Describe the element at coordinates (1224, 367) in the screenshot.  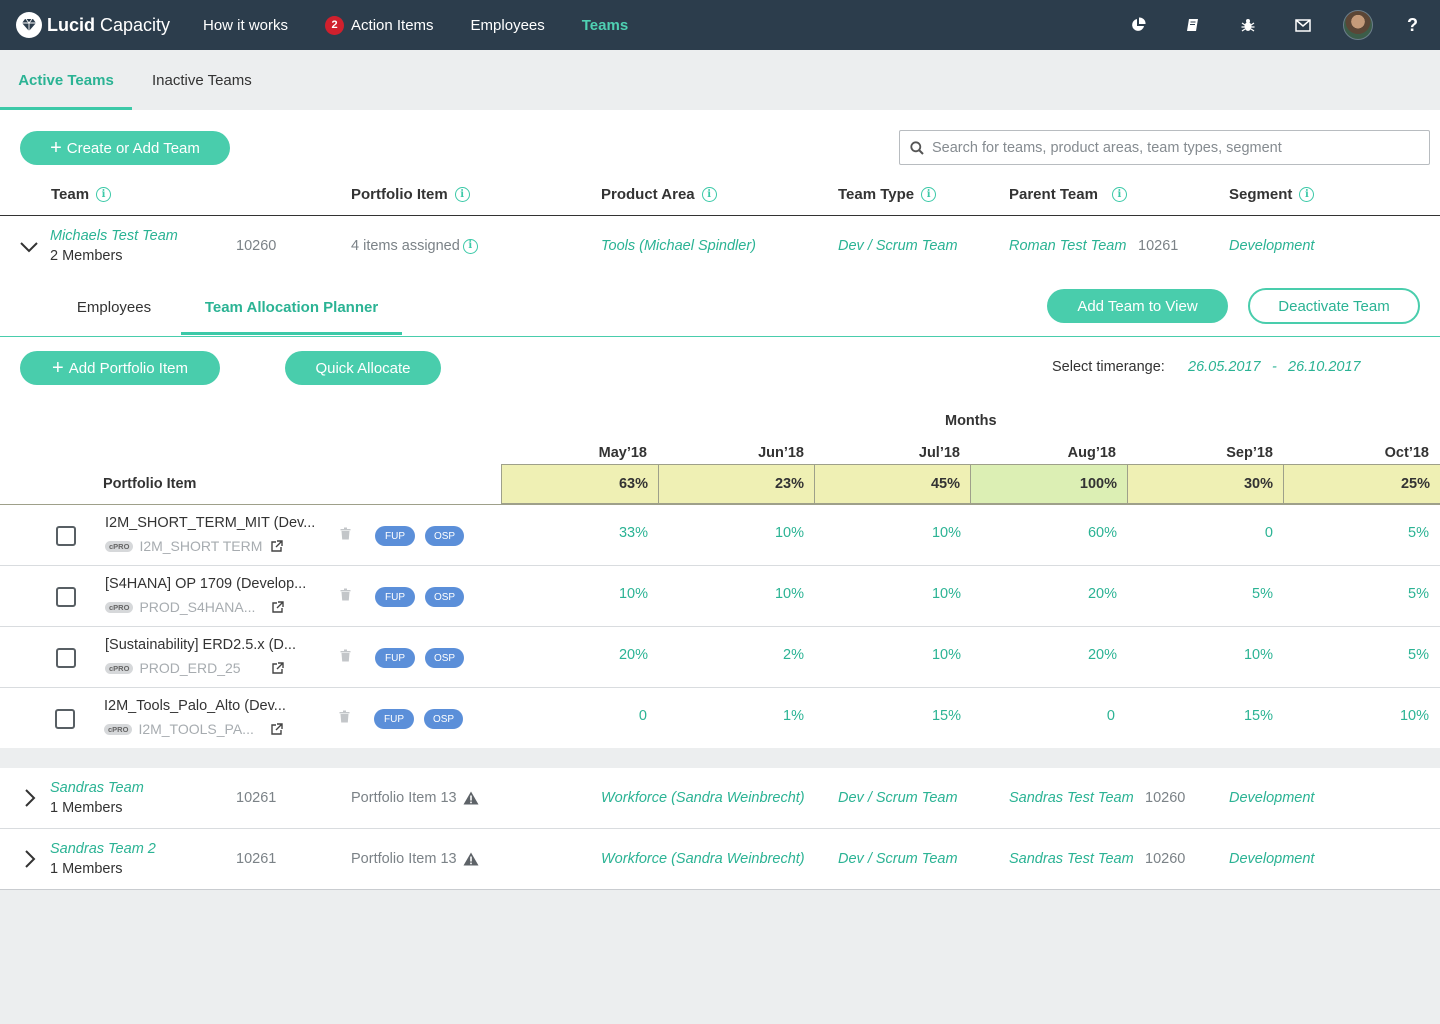
I see `timerange-from: 26.05.2017` at that location.